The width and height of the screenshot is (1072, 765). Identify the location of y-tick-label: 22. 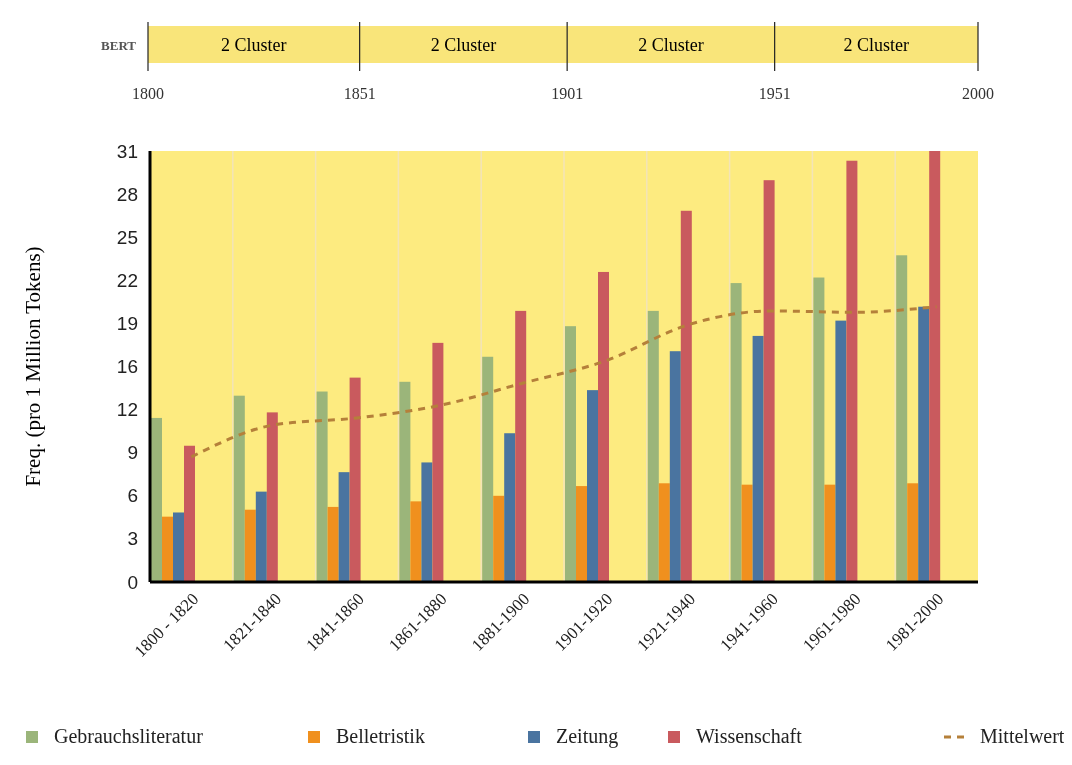
(127, 280).